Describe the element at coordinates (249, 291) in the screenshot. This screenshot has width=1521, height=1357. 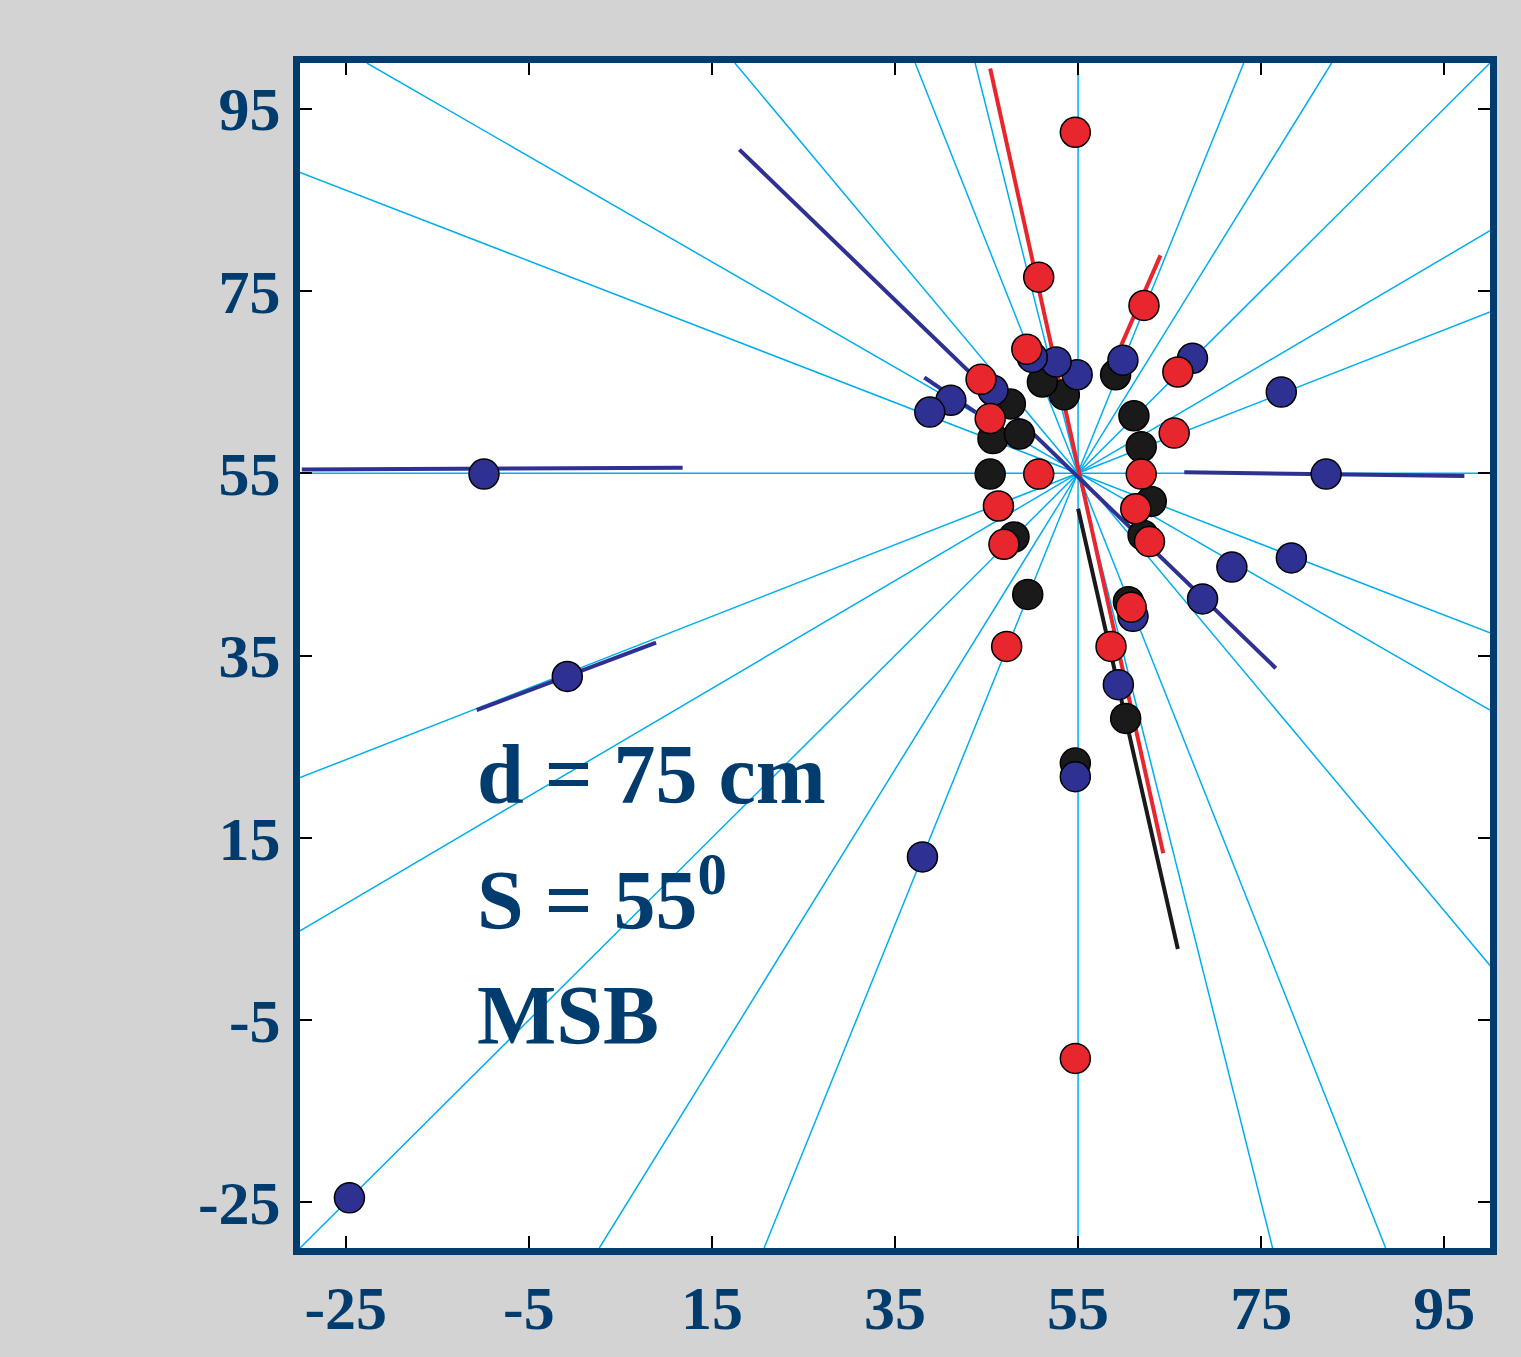
I see `y-tick-label: 75` at that location.